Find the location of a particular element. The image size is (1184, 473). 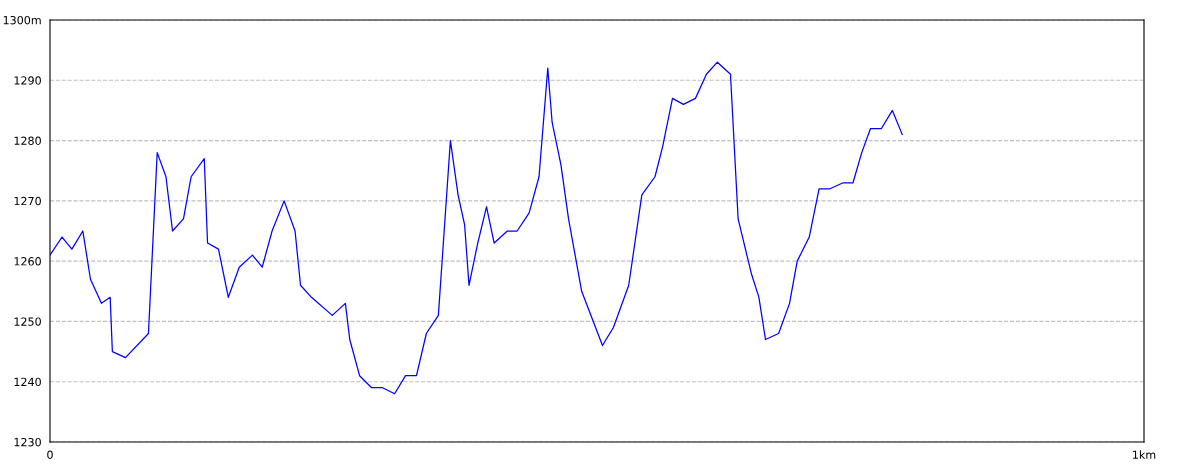

y-tick-label: 1280 is located at coordinates (27, 140).